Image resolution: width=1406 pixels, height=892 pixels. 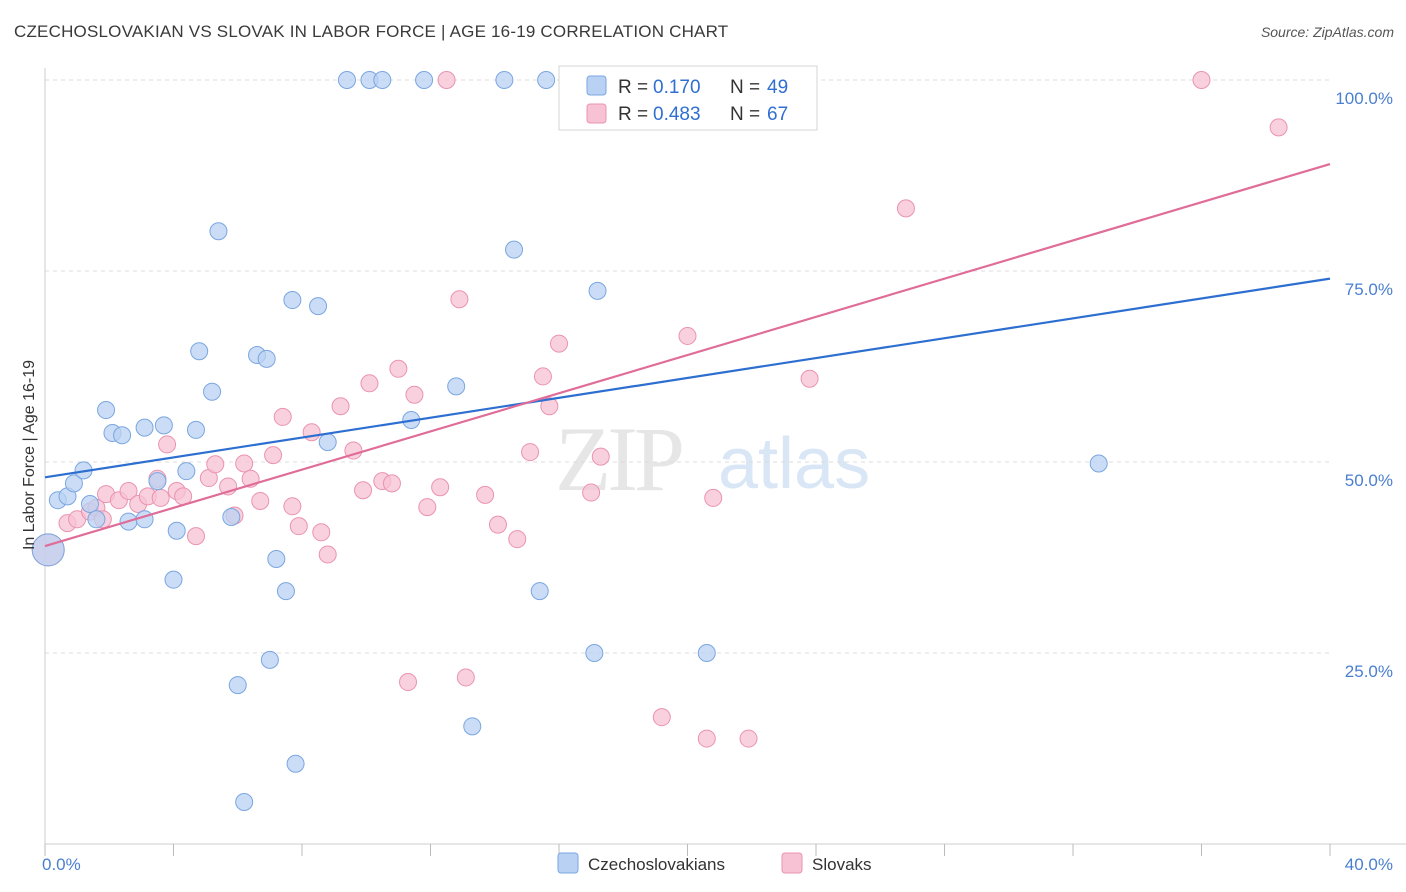 I want to click on bottom-legend-label-blue: Czechoslovakians, so click(x=656, y=864).